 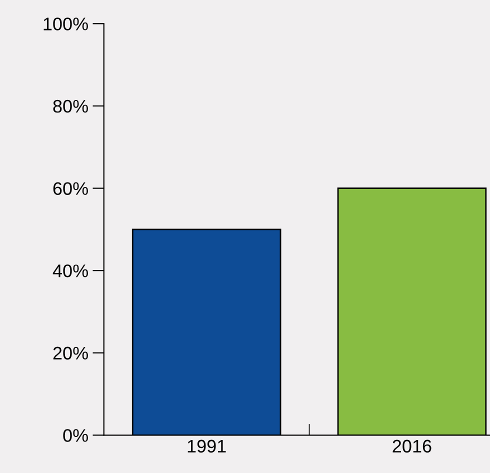 What do you see at coordinates (70, 271) in the screenshot?
I see `y-tick-label: 40%` at bounding box center [70, 271].